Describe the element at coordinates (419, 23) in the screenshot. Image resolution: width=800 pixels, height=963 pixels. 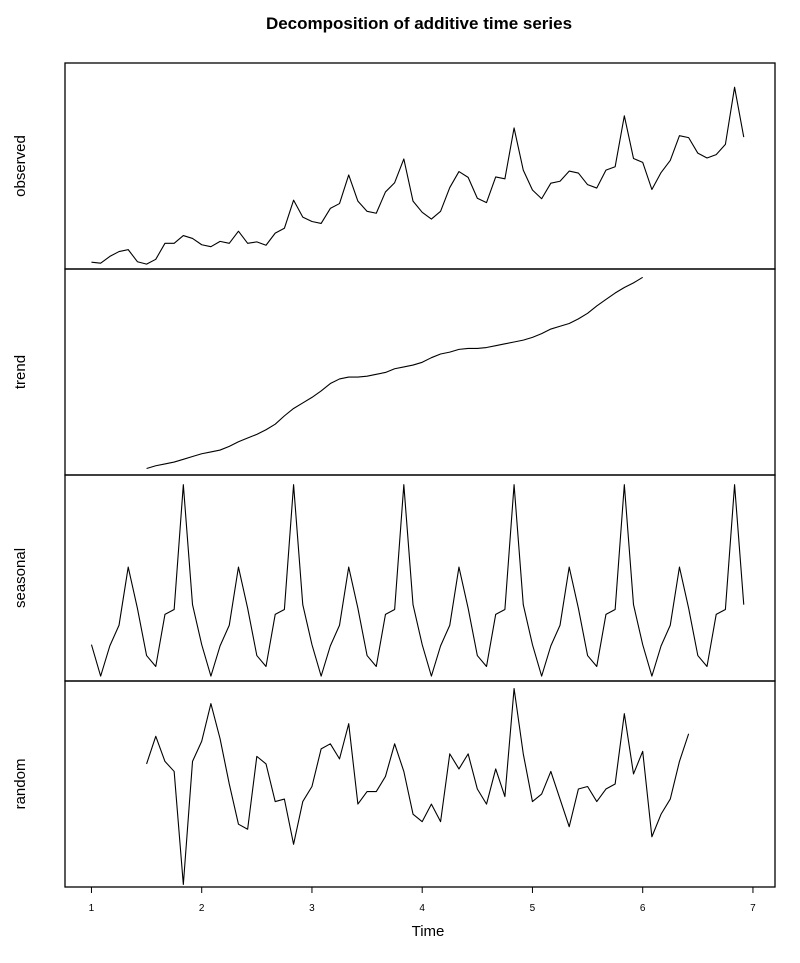
I see `chart-title: Decomposition of additive time series` at that location.